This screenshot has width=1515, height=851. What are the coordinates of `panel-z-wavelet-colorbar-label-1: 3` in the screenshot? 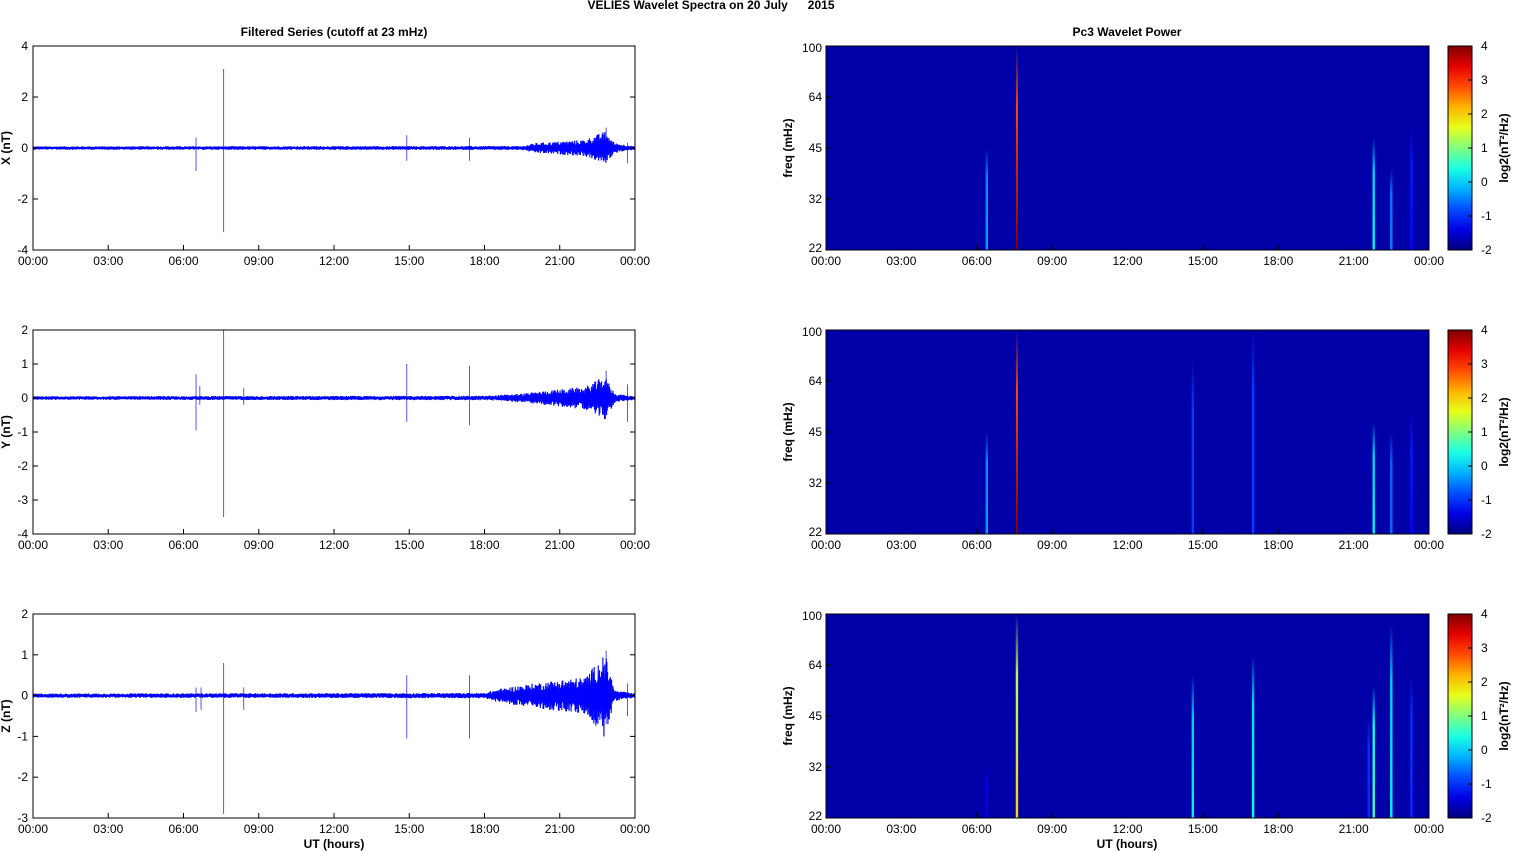 It's located at (1484, 648).